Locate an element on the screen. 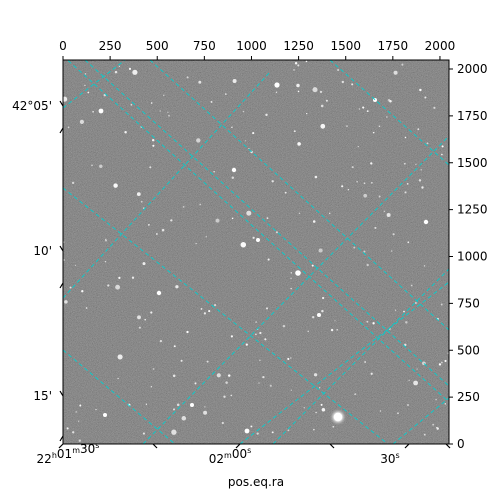 The image size is (500, 500). top-tick-label: 1750 is located at coordinates (393, 46).